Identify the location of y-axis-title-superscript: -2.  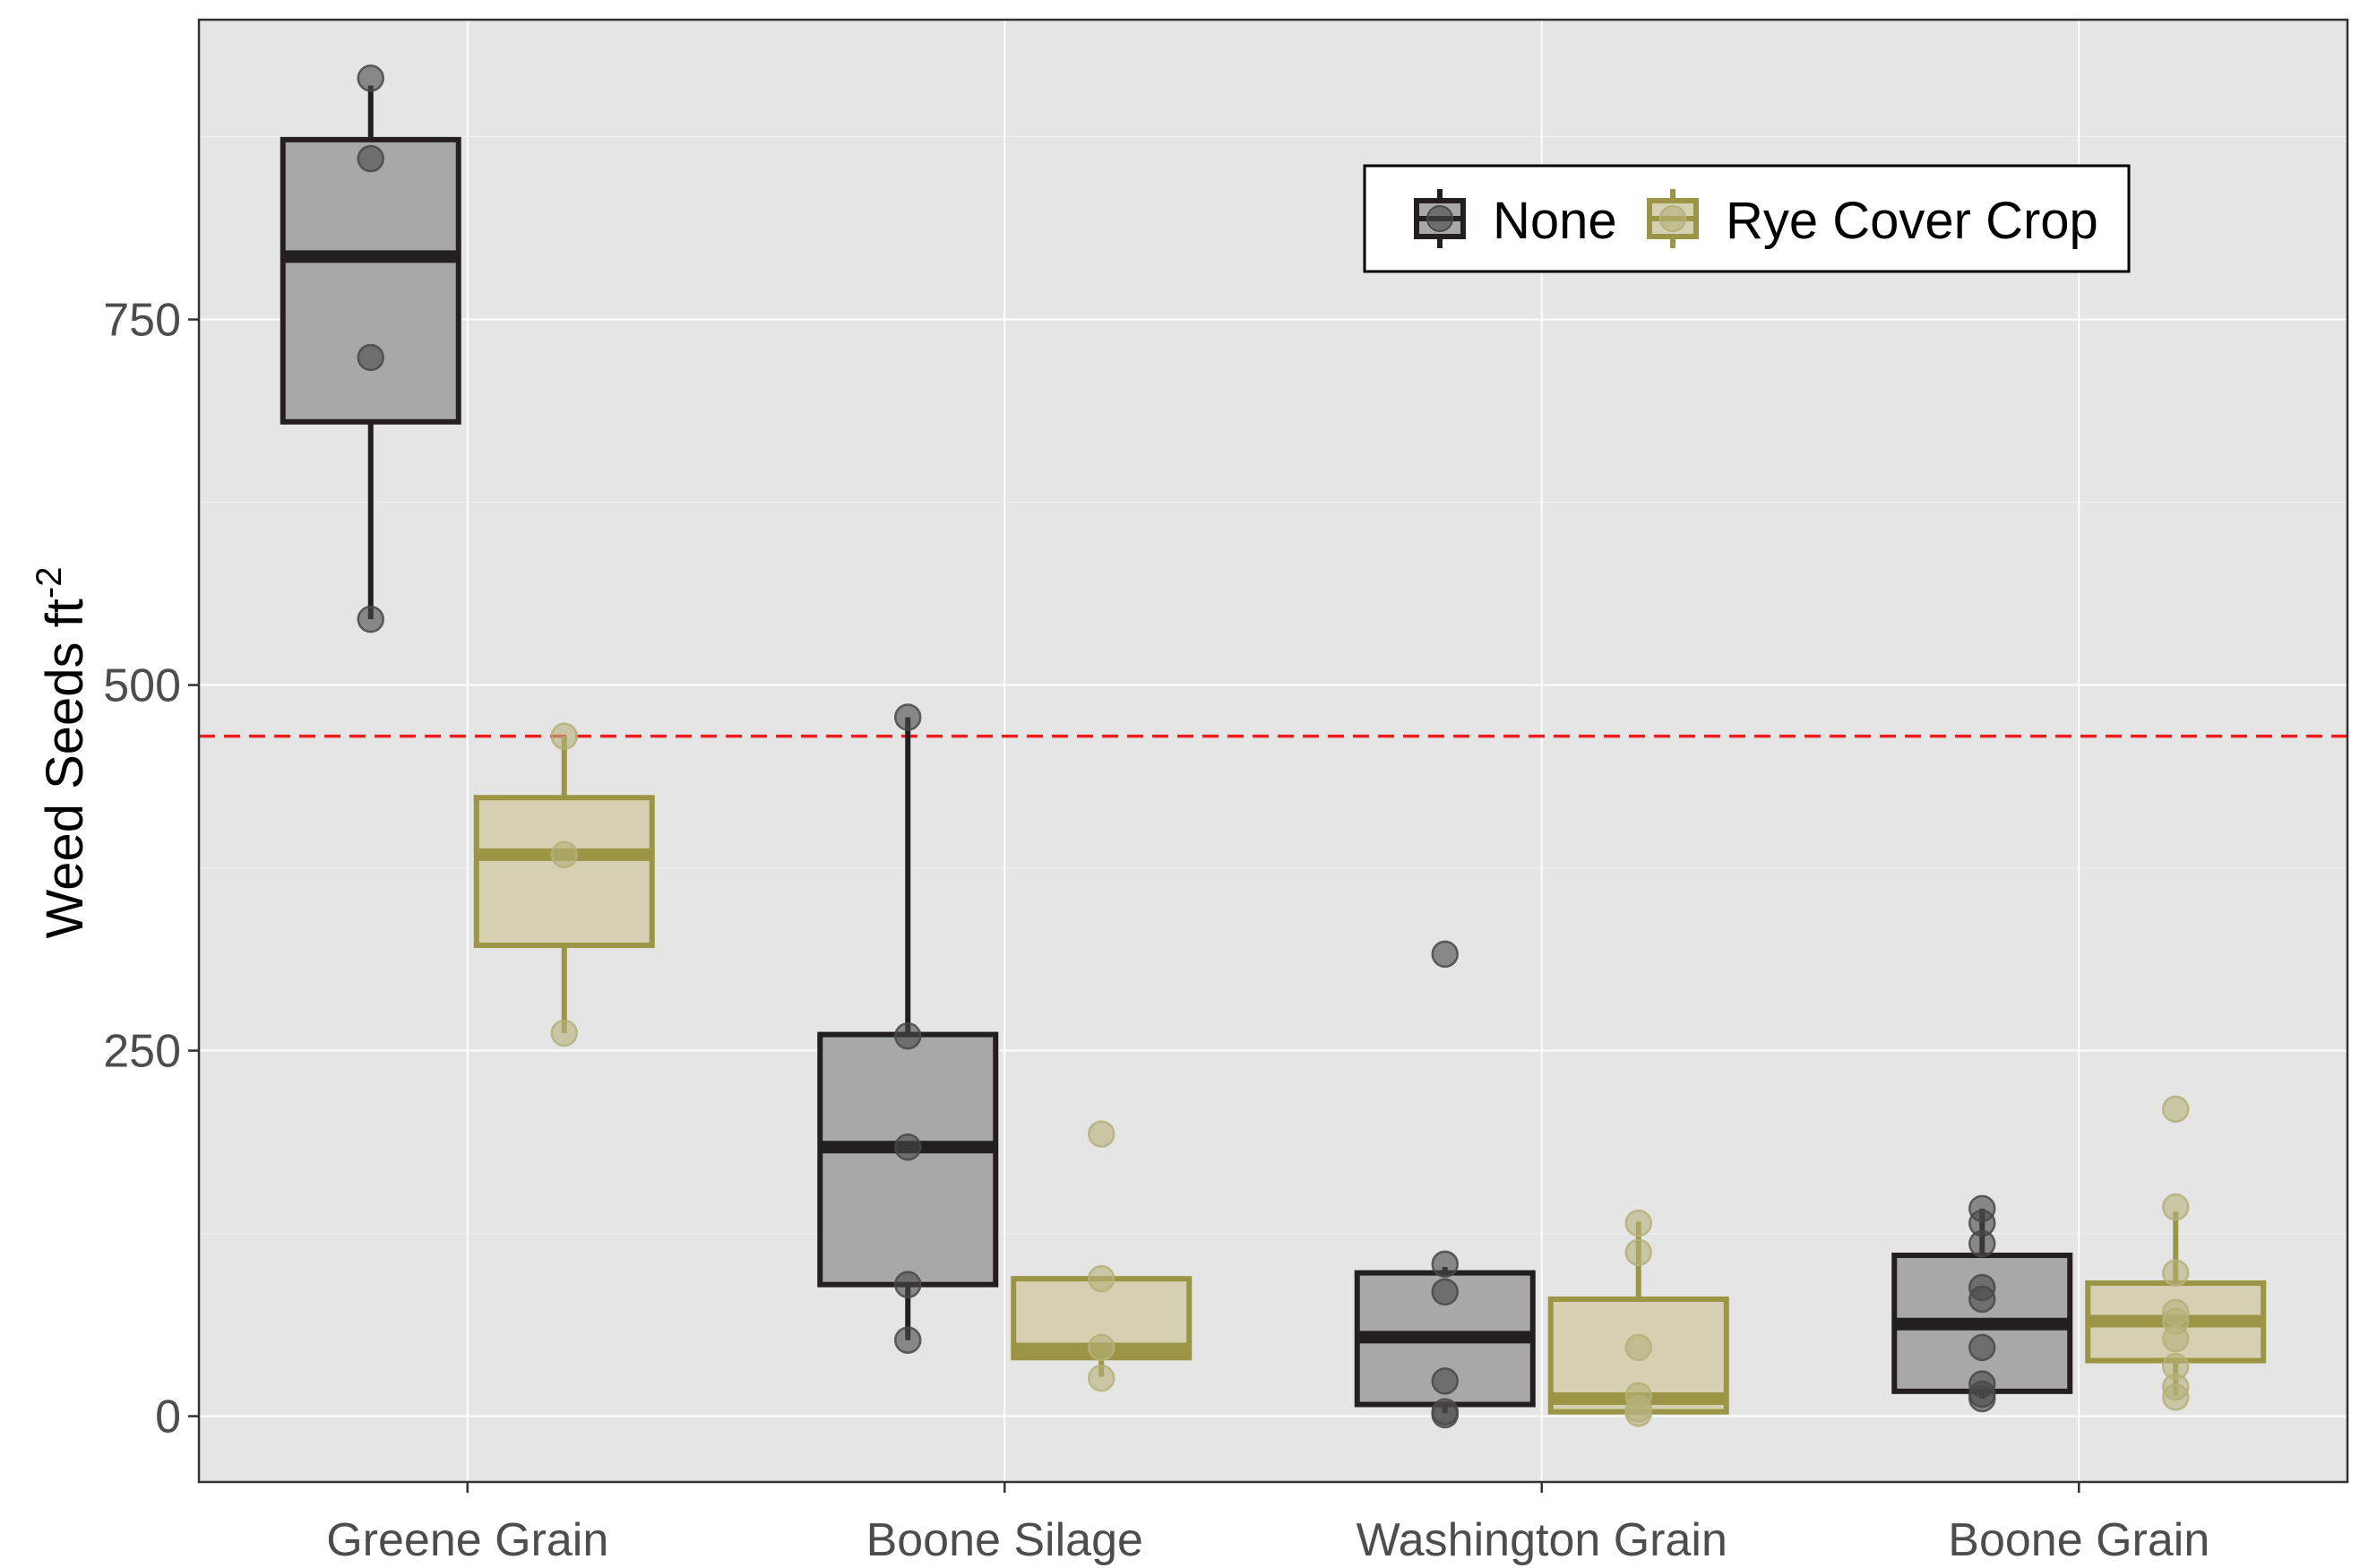
(49, 583).